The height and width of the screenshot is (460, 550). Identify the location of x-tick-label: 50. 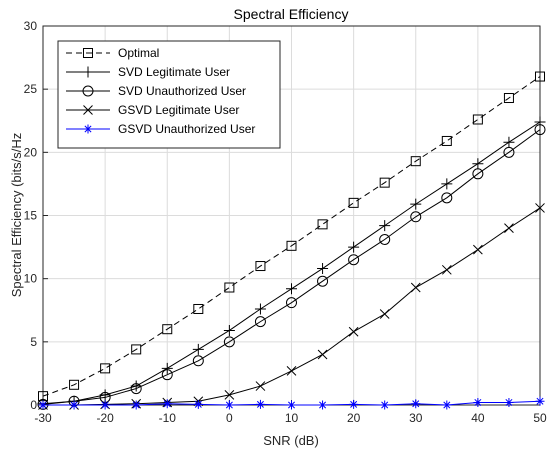
(540, 418).